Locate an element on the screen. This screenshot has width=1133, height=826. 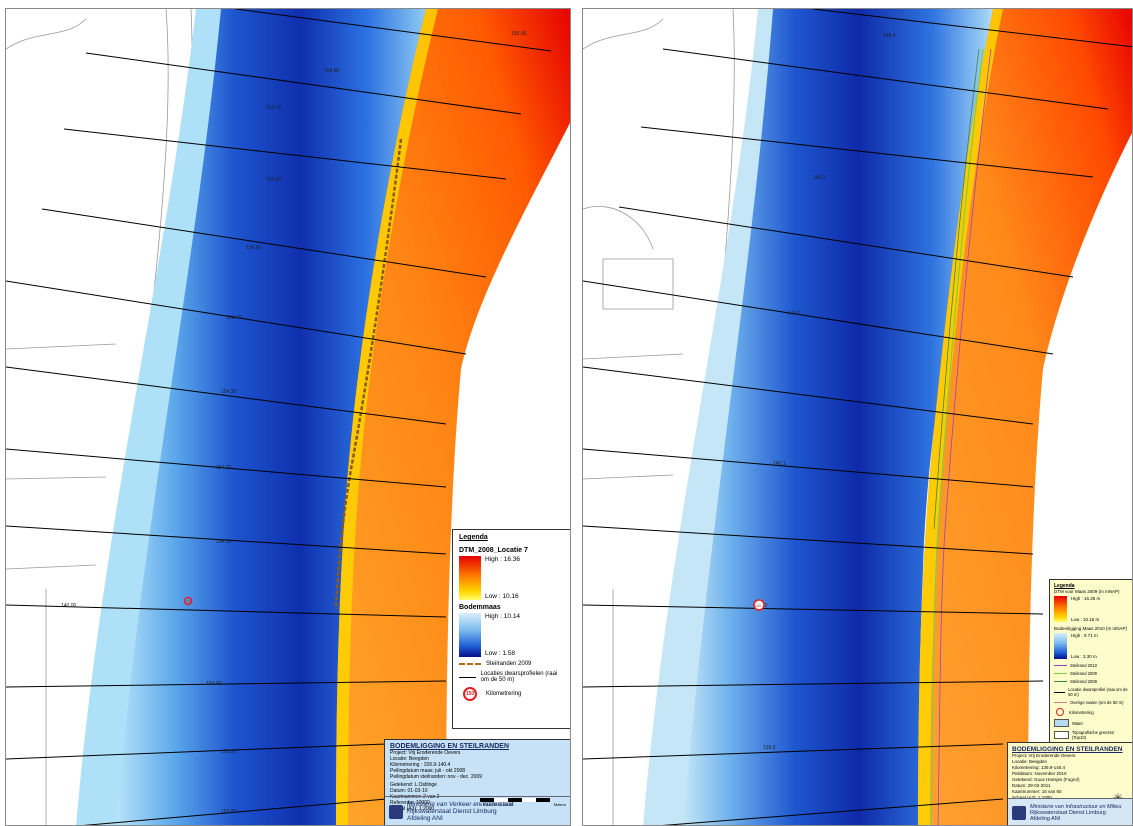
legend-item-km: Kilometrering is located at coordinates (1091, 712).